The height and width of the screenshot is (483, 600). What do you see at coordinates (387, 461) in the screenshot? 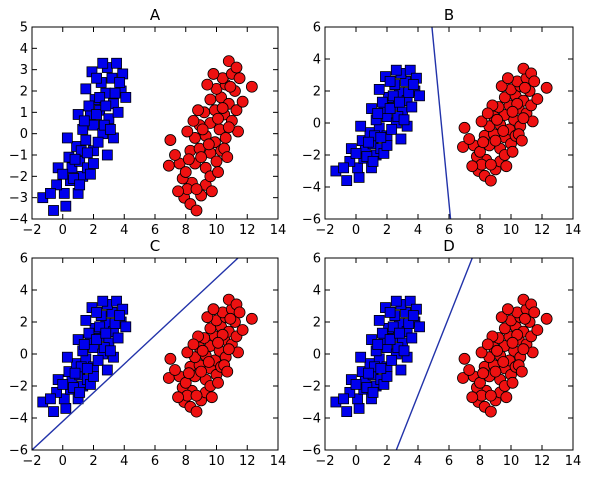
I see `x-tick-label-d: 2` at bounding box center [387, 461].